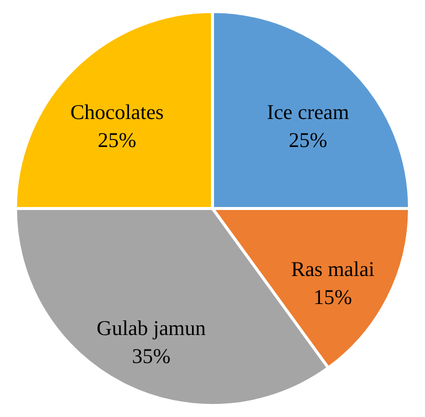 This screenshot has height=417, width=425. I want to click on slice-label: Gulab jamun, so click(151, 328).